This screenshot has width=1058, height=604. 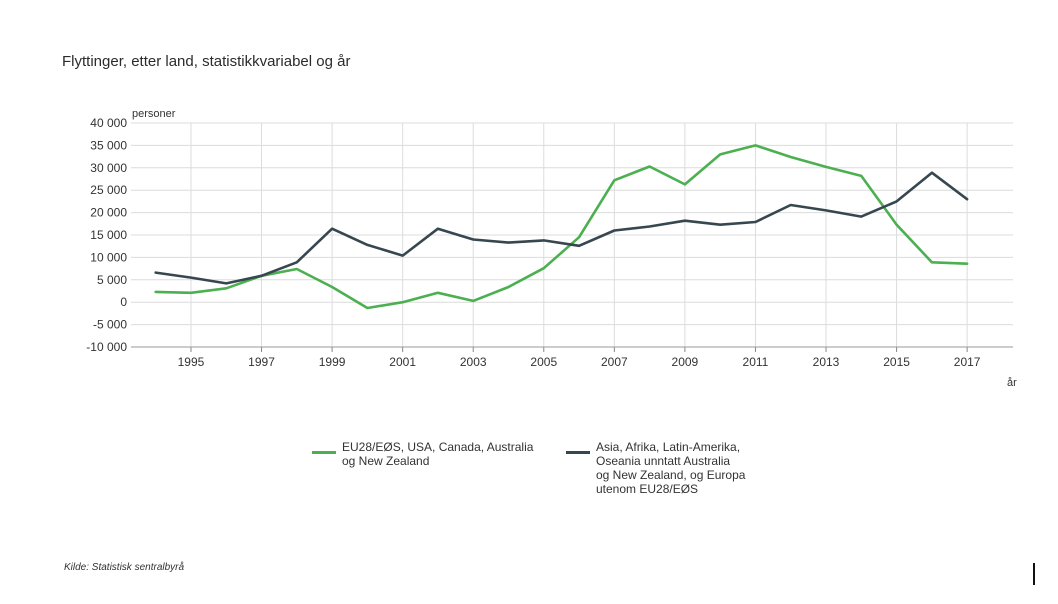 I want to click on y-tick-label: 30 000, so click(x=108, y=168).